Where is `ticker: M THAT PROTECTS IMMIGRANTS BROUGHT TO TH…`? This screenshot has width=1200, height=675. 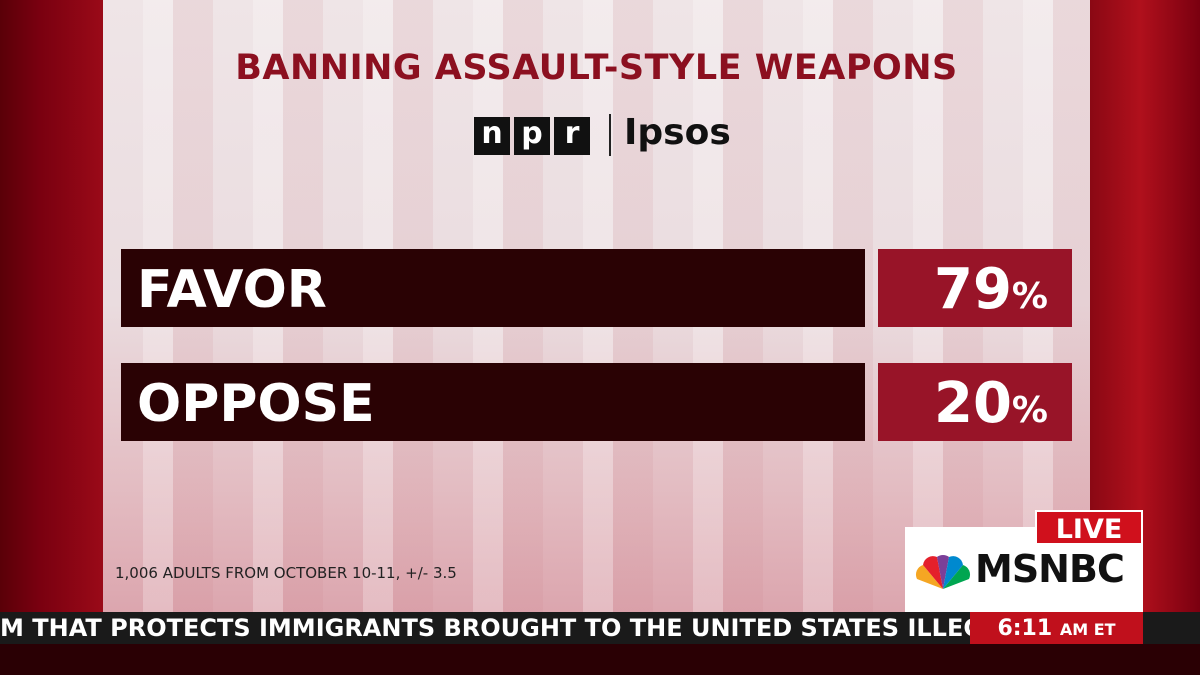
ticker: M THAT PROTECTS IMMIGRANTS BROUGHT TO TH… is located at coordinates (600, 628).